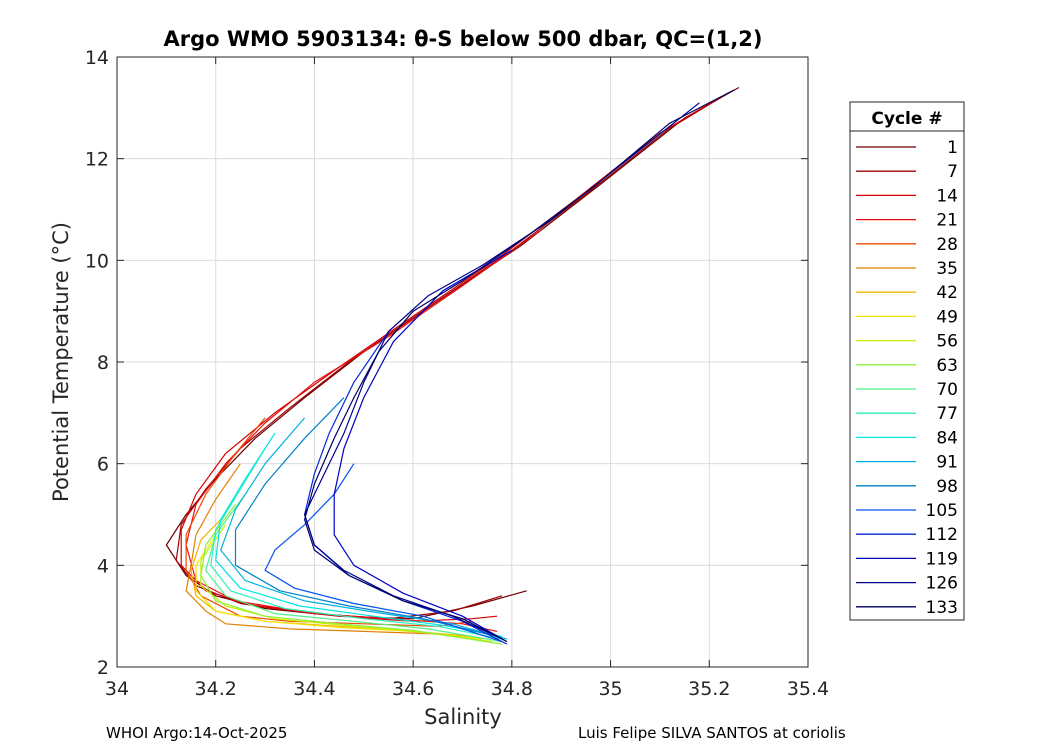 This screenshot has width=1050, height=750. What do you see at coordinates (314, 689) in the screenshot?
I see `x-tick-label: 34.4` at bounding box center [314, 689].